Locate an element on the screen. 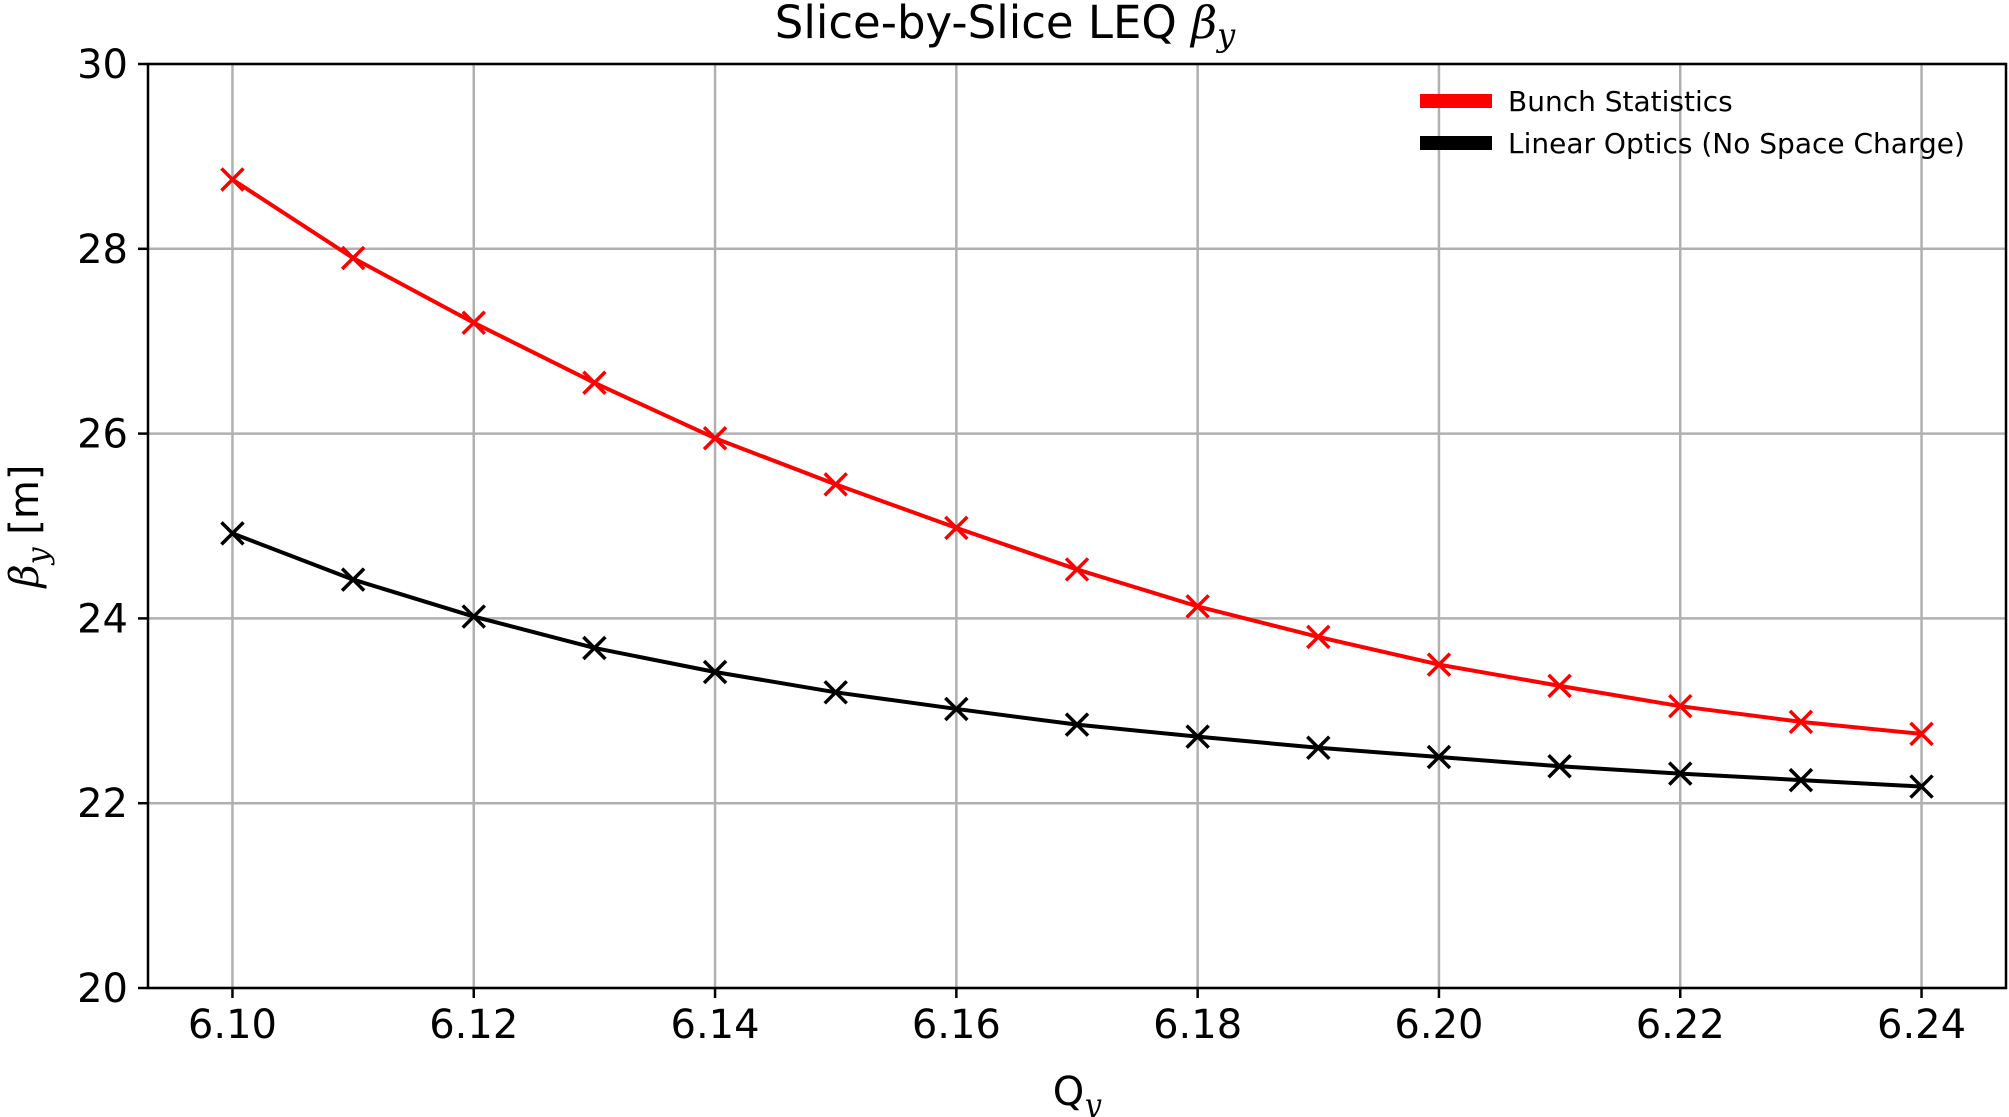  y-tick-label: 30 is located at coordinates (102, 65).